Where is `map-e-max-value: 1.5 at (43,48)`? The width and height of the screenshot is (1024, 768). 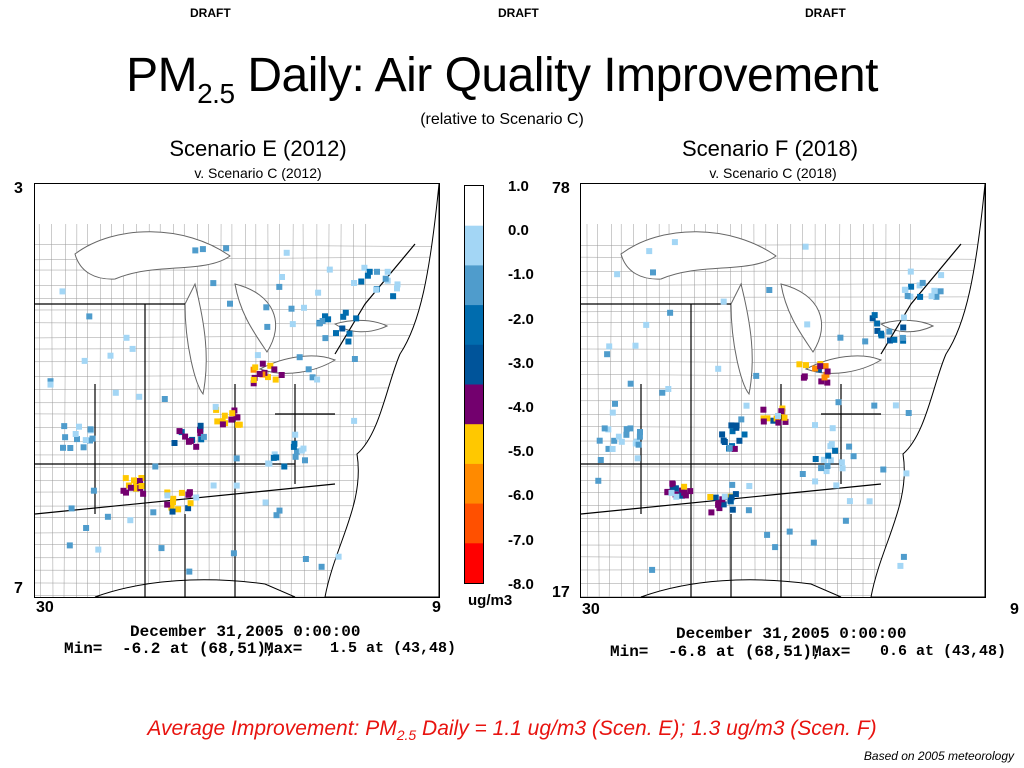 map-e-max-value: 1.5 at (43,48) is located at coordinates (393, 648).